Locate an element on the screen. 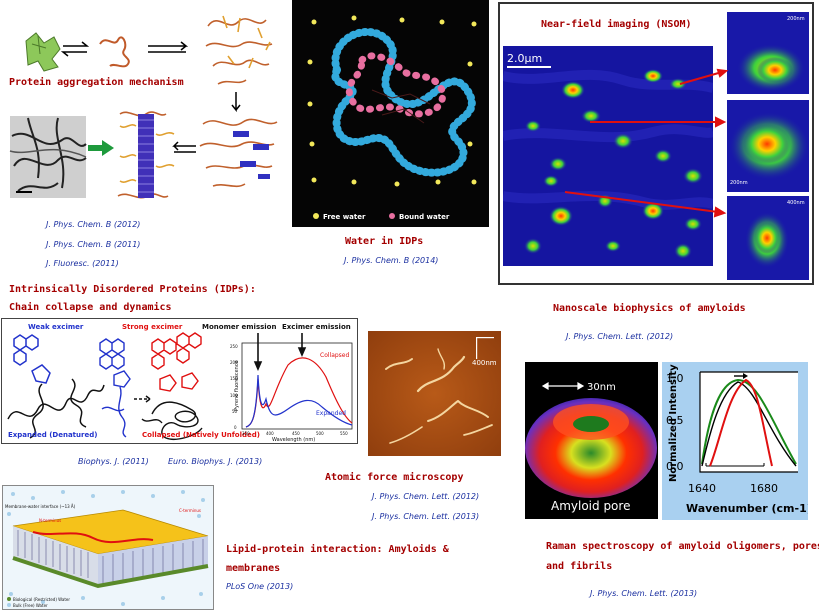 This screenshot has height=610, width=819. afm-image: 400nm is located at coordinates (434, 393).